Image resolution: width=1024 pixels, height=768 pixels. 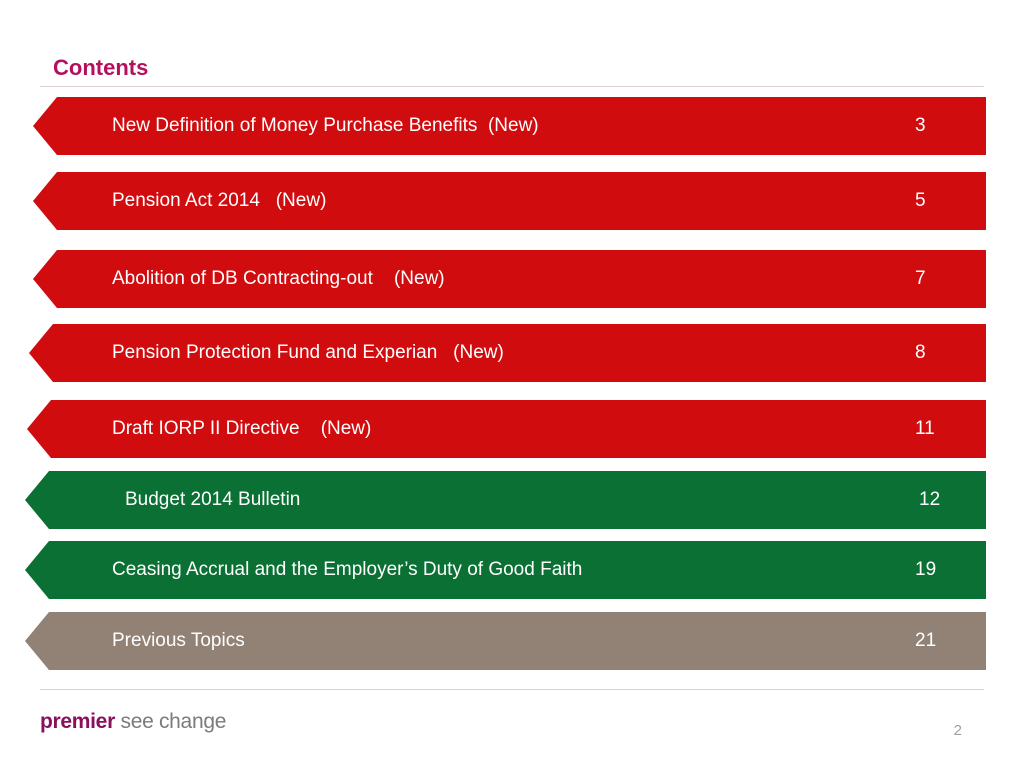 I want to click on contents-item-page: 3, so click(x=920, y=125).